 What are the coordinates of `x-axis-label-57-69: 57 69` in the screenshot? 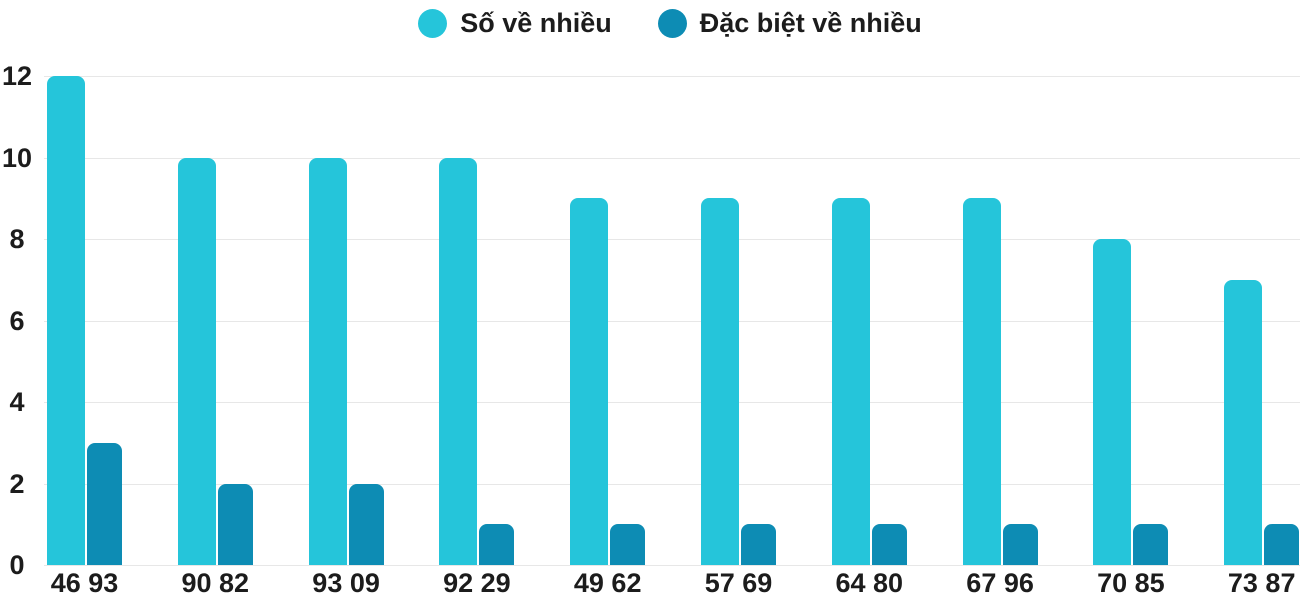 It's located at (738, 583).